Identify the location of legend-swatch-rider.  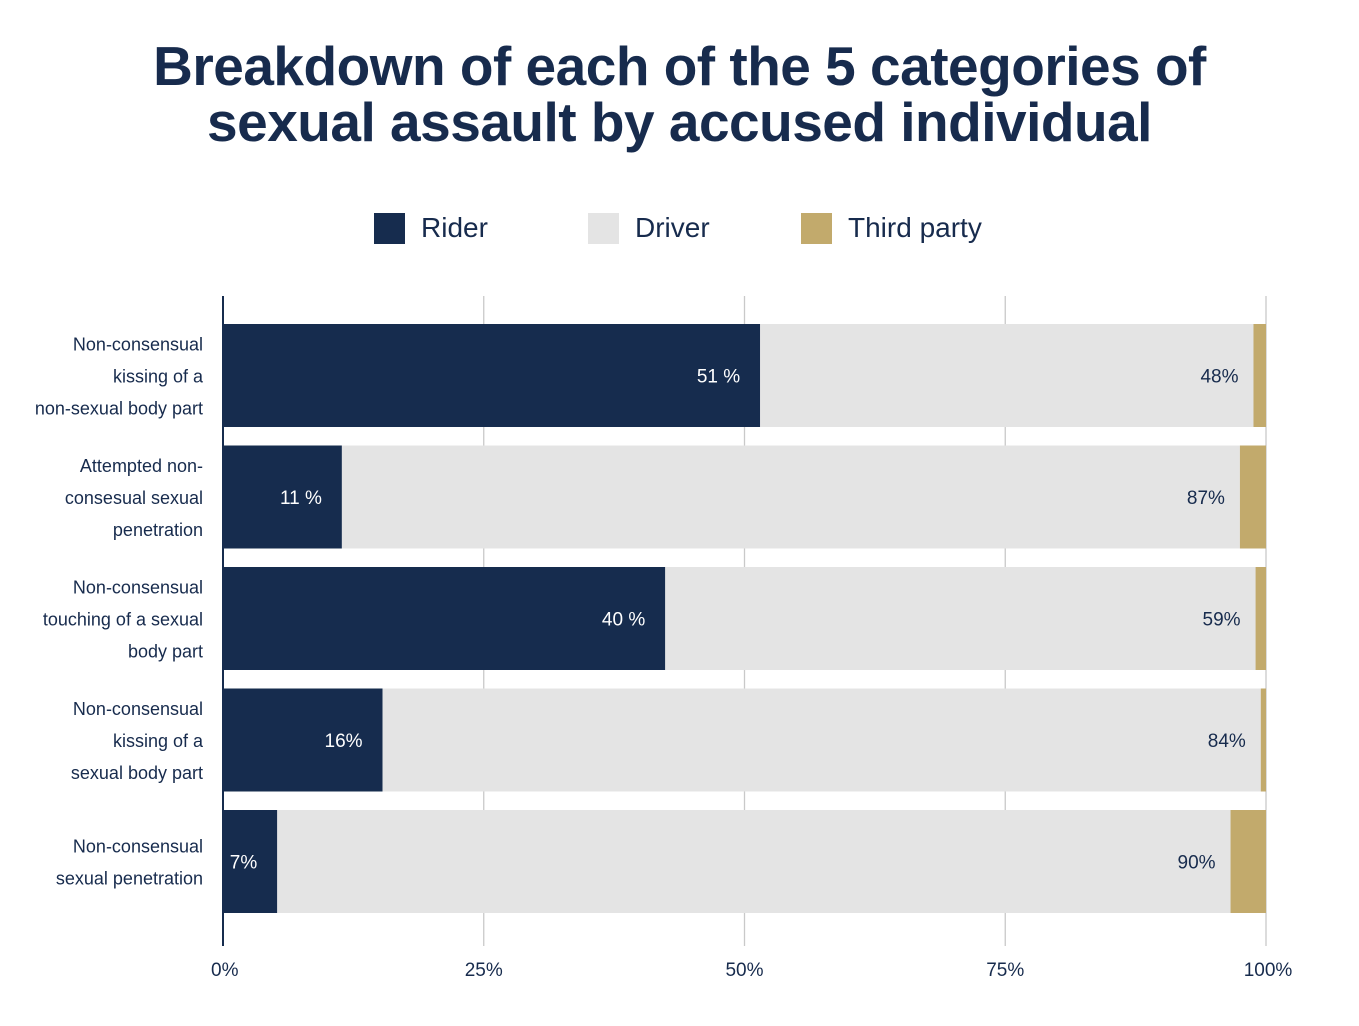
(389, 228).